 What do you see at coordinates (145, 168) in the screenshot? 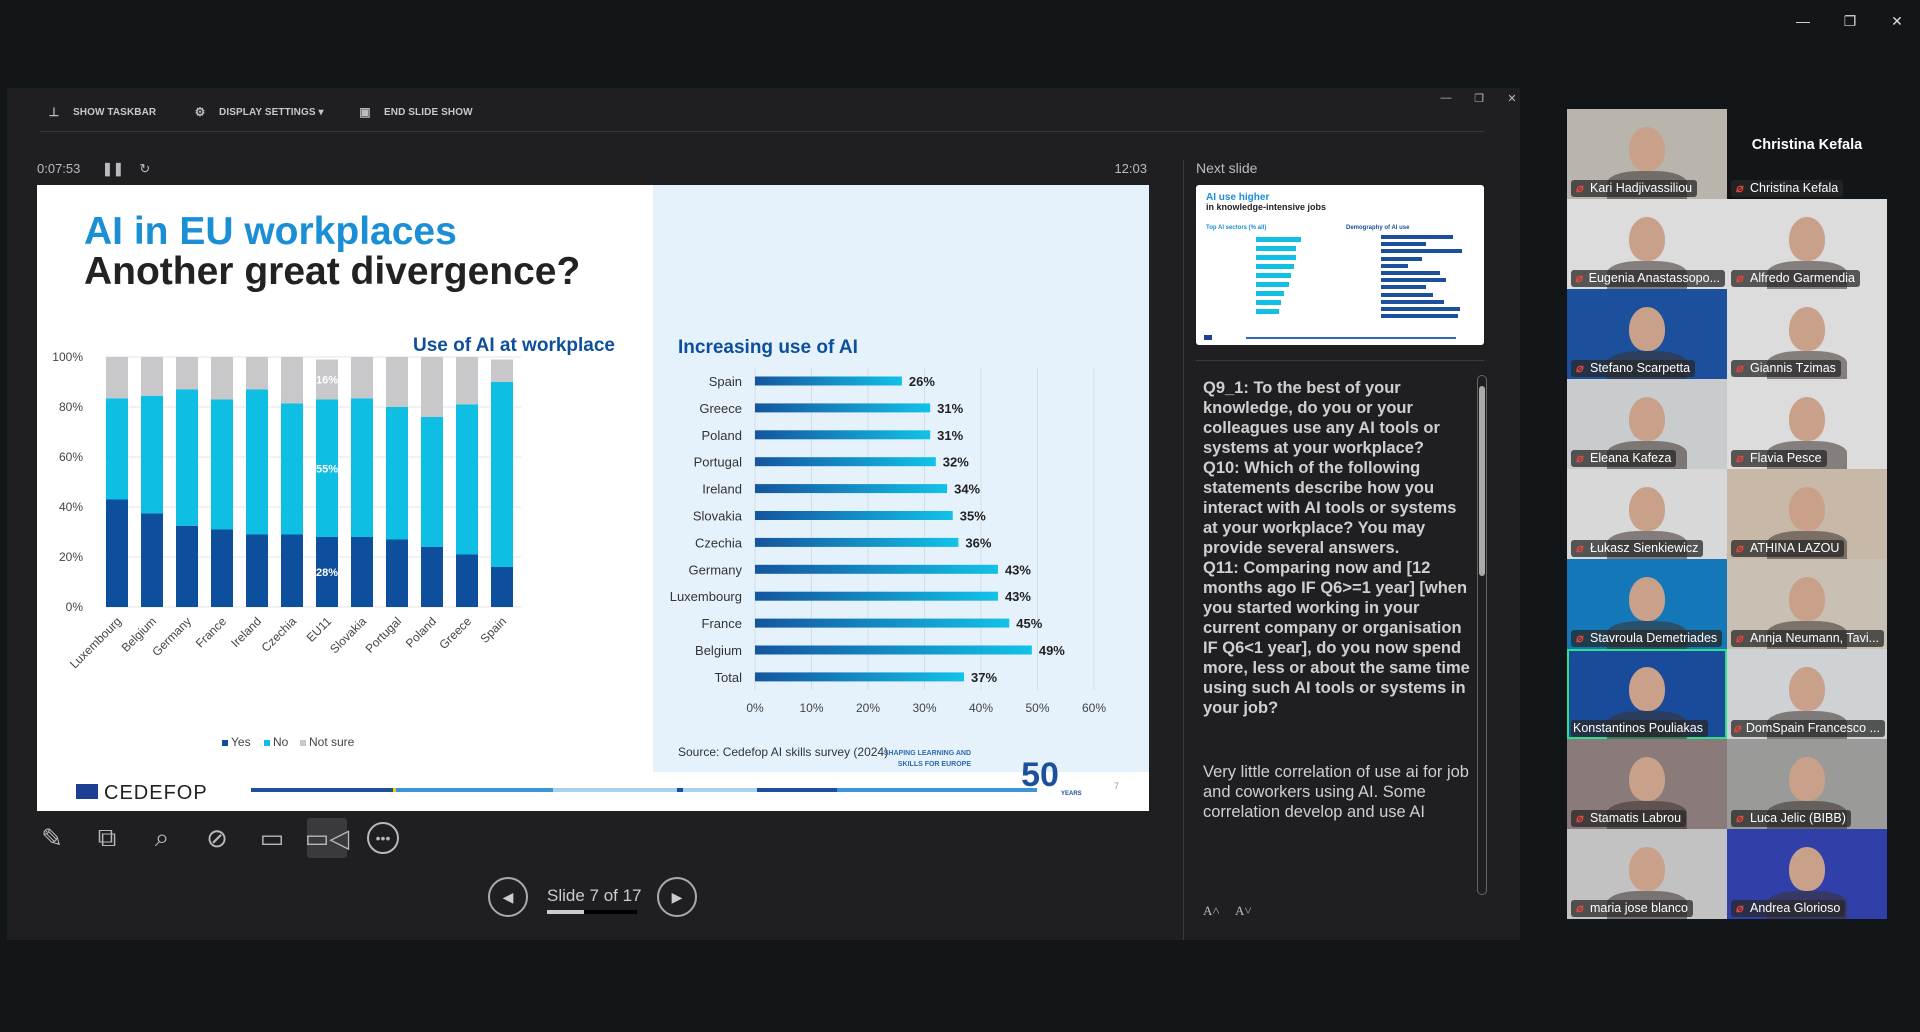
I see `restart-icon: ↻` at bounding box center [145, 168].